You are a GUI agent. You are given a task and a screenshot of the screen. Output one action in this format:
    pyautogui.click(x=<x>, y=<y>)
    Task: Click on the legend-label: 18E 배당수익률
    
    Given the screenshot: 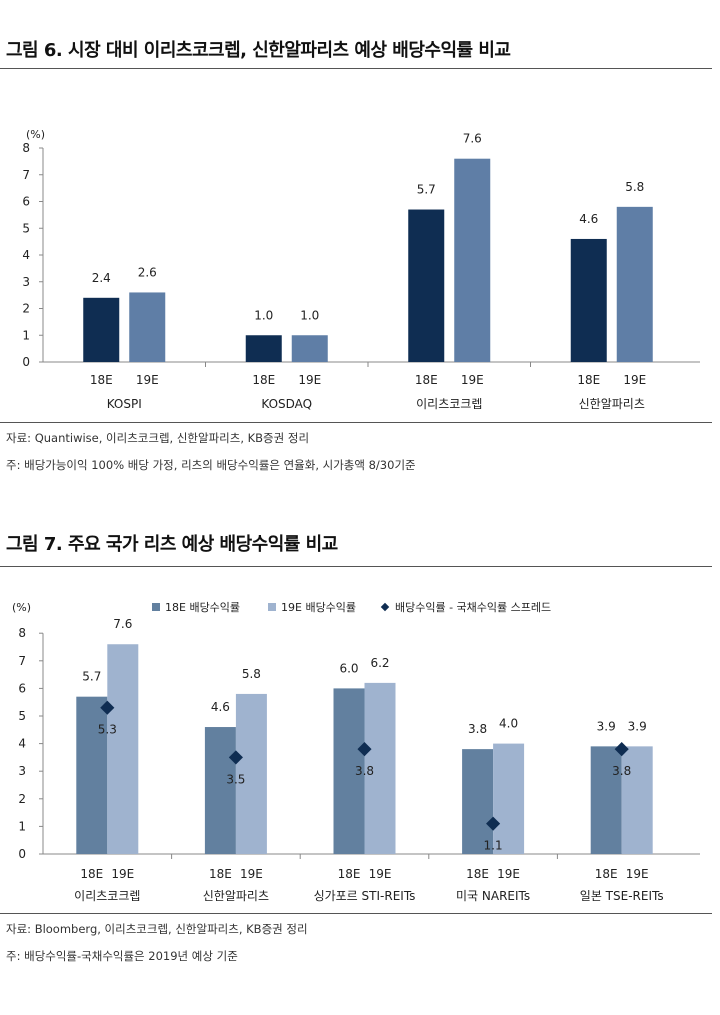 What is the action you would take?
    pyautogui.click(x=202, y=607)
    